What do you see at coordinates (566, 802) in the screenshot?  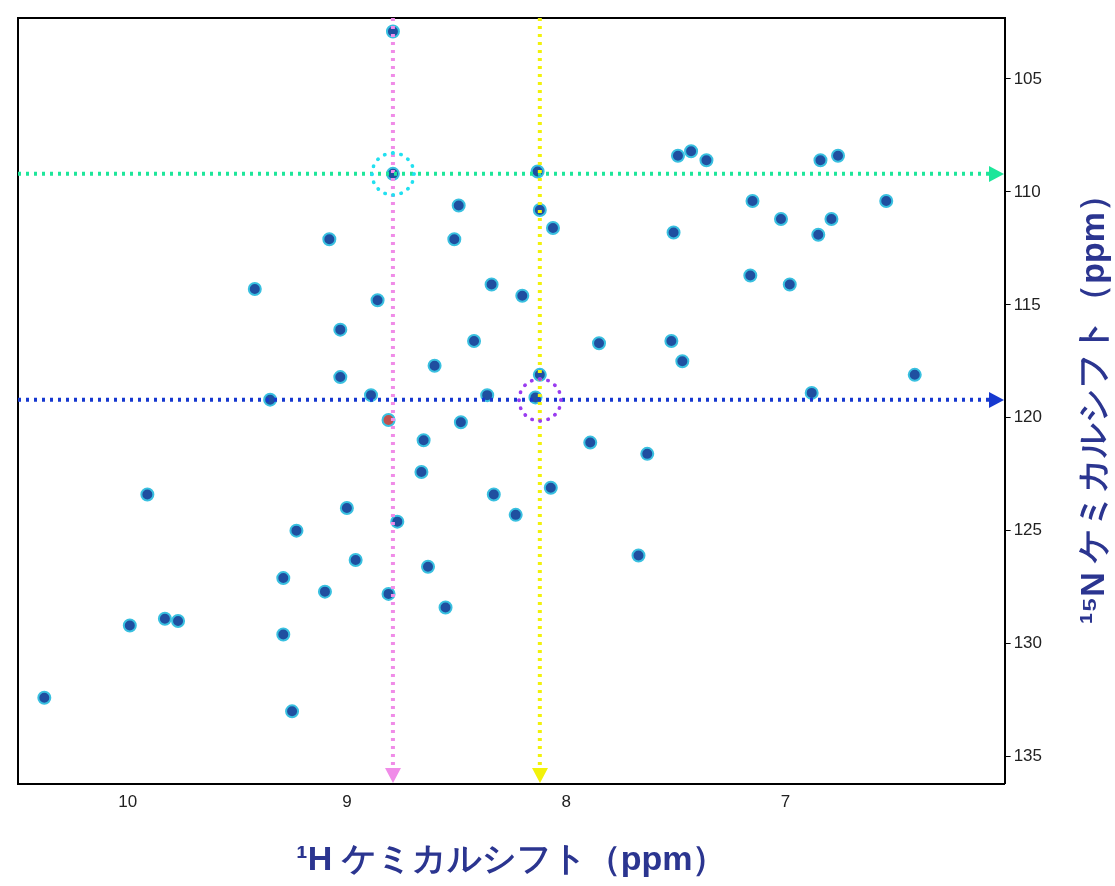 I see `x-tick-label: 8` at bounding box center [566, 802].